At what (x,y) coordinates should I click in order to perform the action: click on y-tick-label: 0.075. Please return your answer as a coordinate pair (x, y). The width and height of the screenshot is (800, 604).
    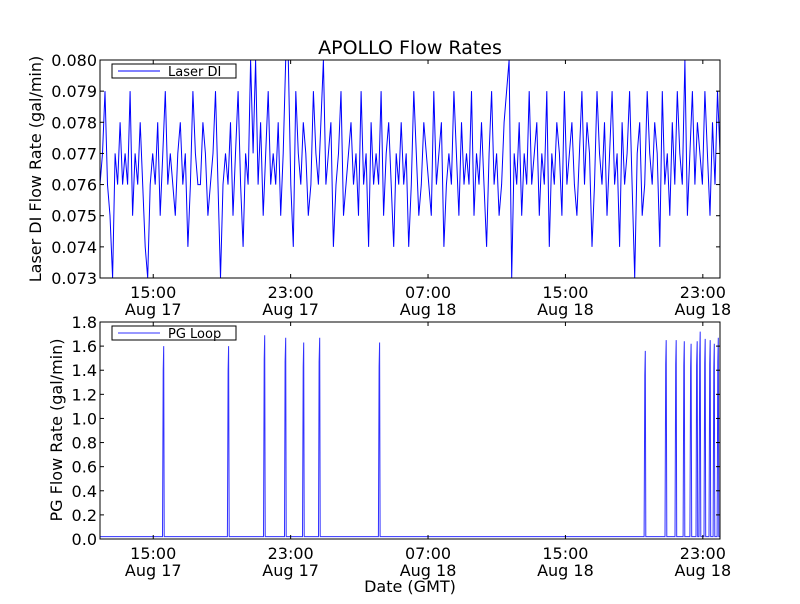
    Looking at the image, I should click on (74, 216).